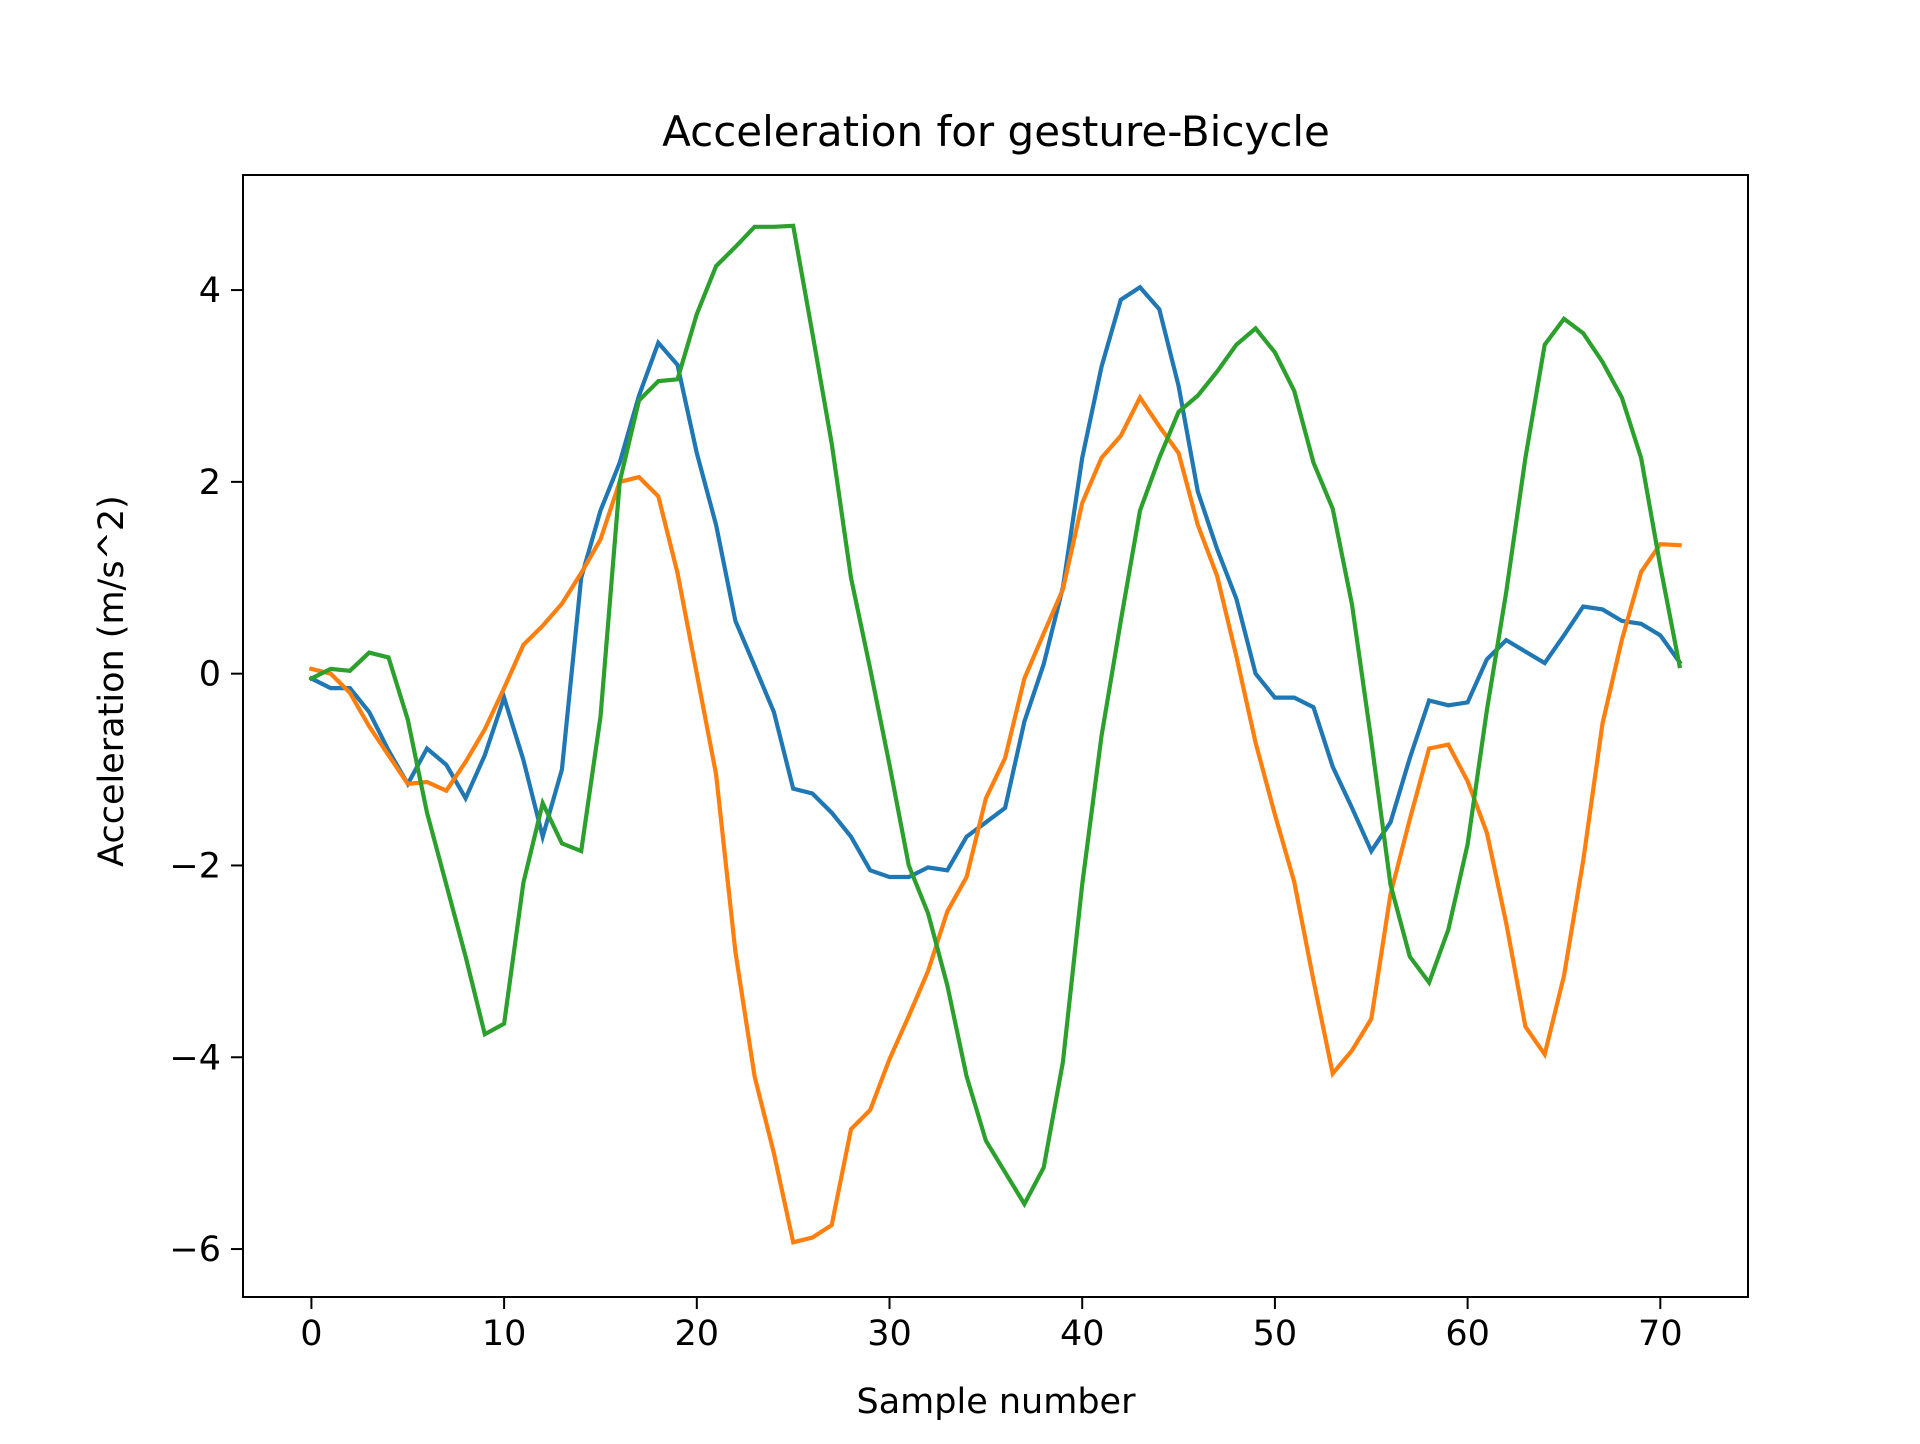  Describe the element at coordinates (195, 1058) in the screenshot. I see `y-tick-label: −4` at that location.